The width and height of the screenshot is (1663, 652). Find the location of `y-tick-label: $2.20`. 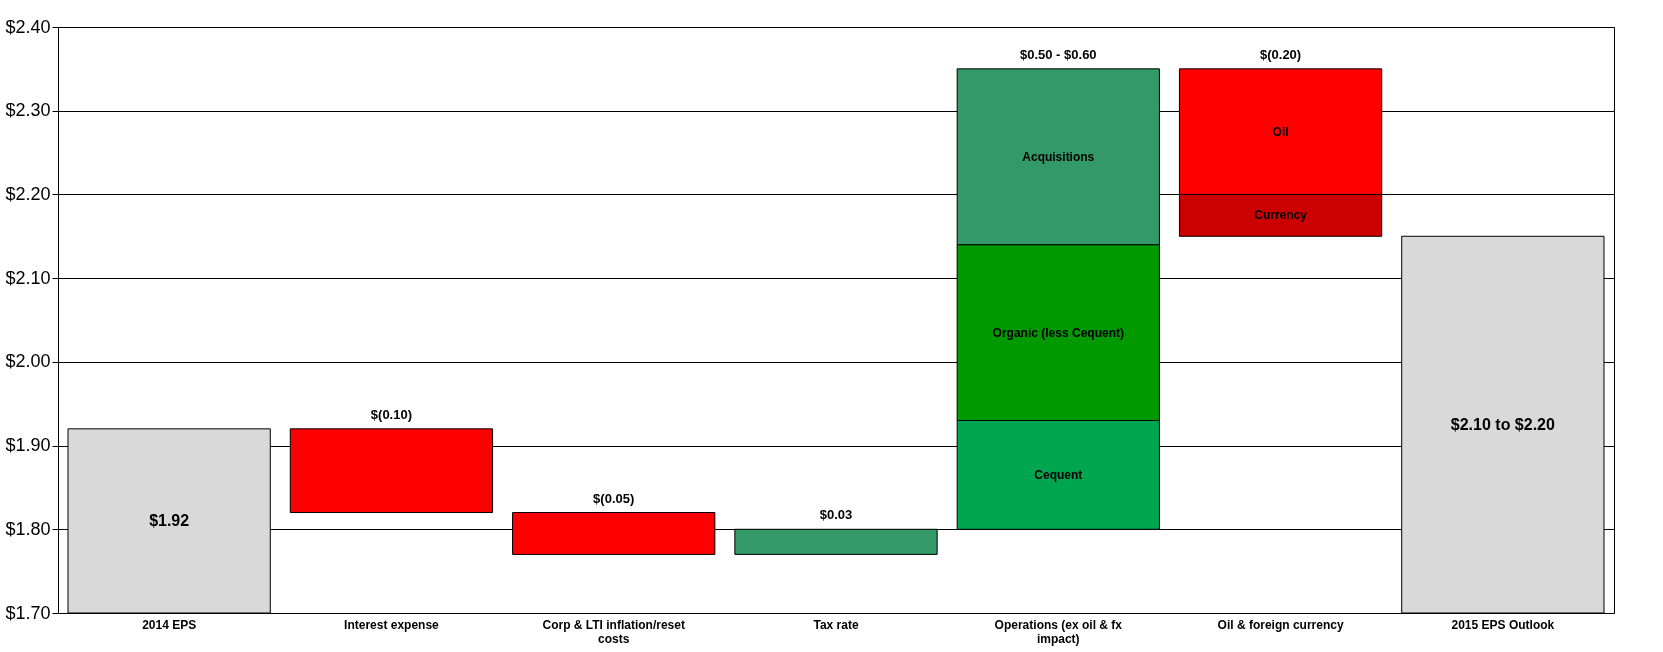

y-tick-label: $2.20 is located at coordinates (28, 193).